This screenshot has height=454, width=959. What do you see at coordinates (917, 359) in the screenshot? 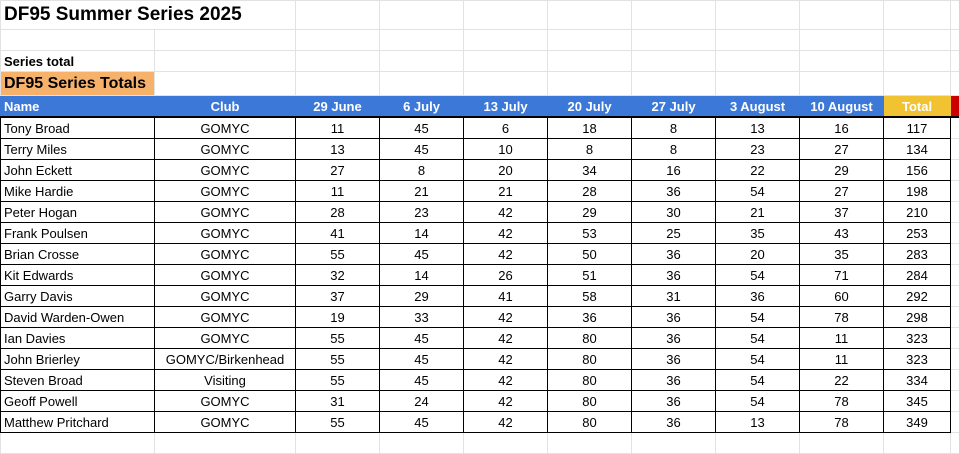
I see `total-cell: 323` at bounding box center [917, 359].